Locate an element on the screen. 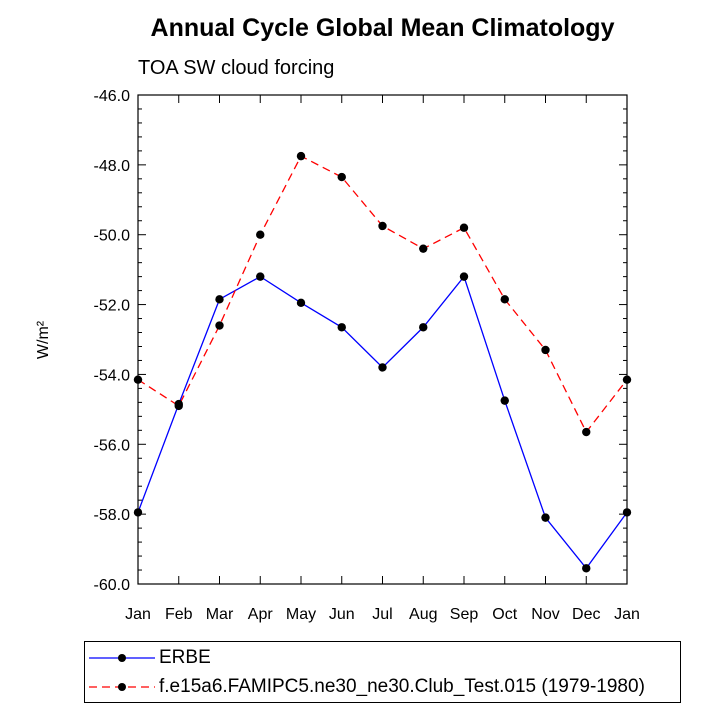 This screenshot has width=725, height=725. y-tick-label: -56.0 is located at coordinates (112, 445).